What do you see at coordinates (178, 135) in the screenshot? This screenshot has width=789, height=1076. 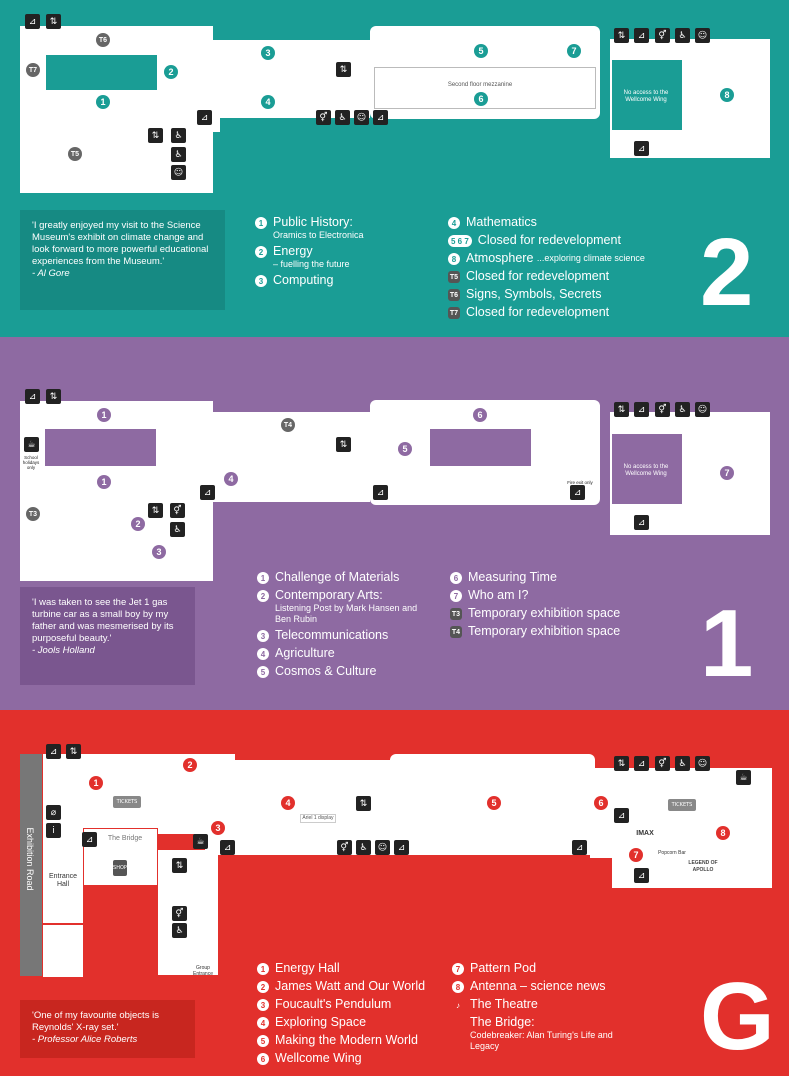 I see `toilets-icon: ♿` at bounding box center [178, 135].